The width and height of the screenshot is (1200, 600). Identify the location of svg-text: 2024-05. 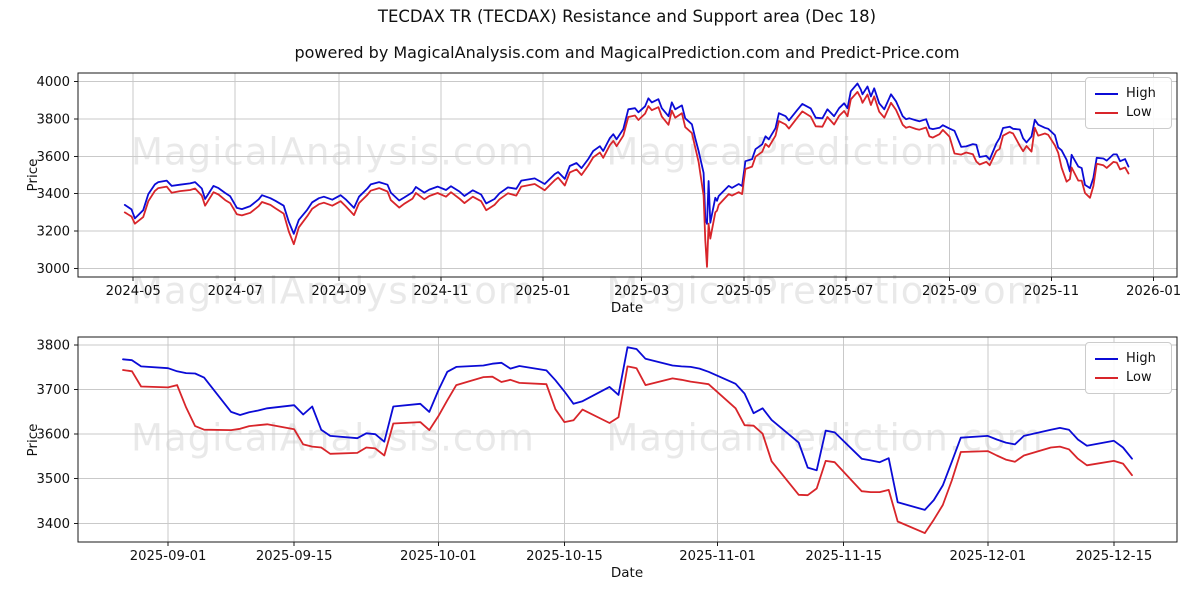
(133, 291).